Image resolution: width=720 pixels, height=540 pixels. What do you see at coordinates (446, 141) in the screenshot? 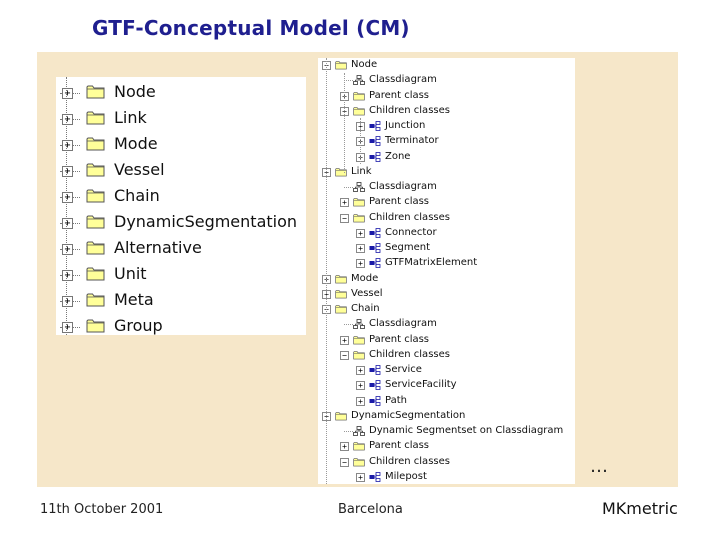
I see `right-tree-item: + Terminator` at bounding box center [446, 141].